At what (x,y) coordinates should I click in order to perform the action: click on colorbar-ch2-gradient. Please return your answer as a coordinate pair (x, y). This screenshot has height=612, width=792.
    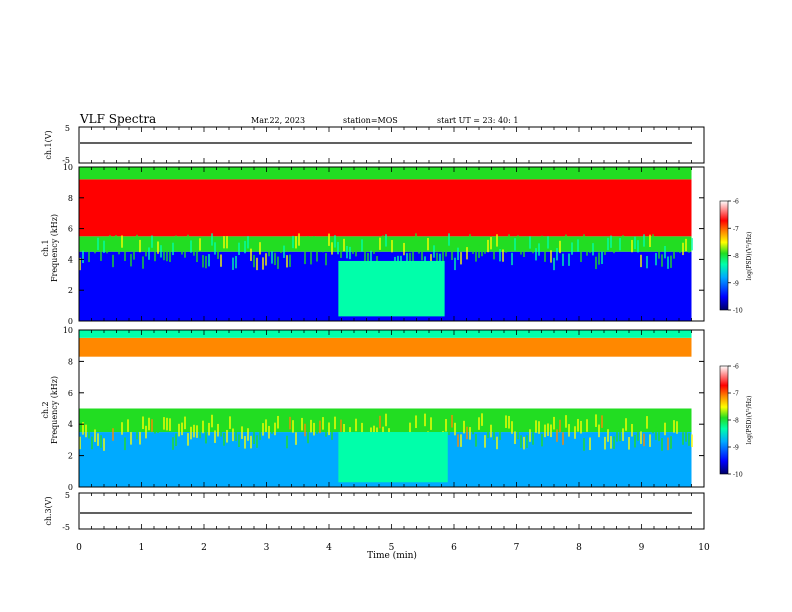
    Looking at the image, I should click on (724, 420).